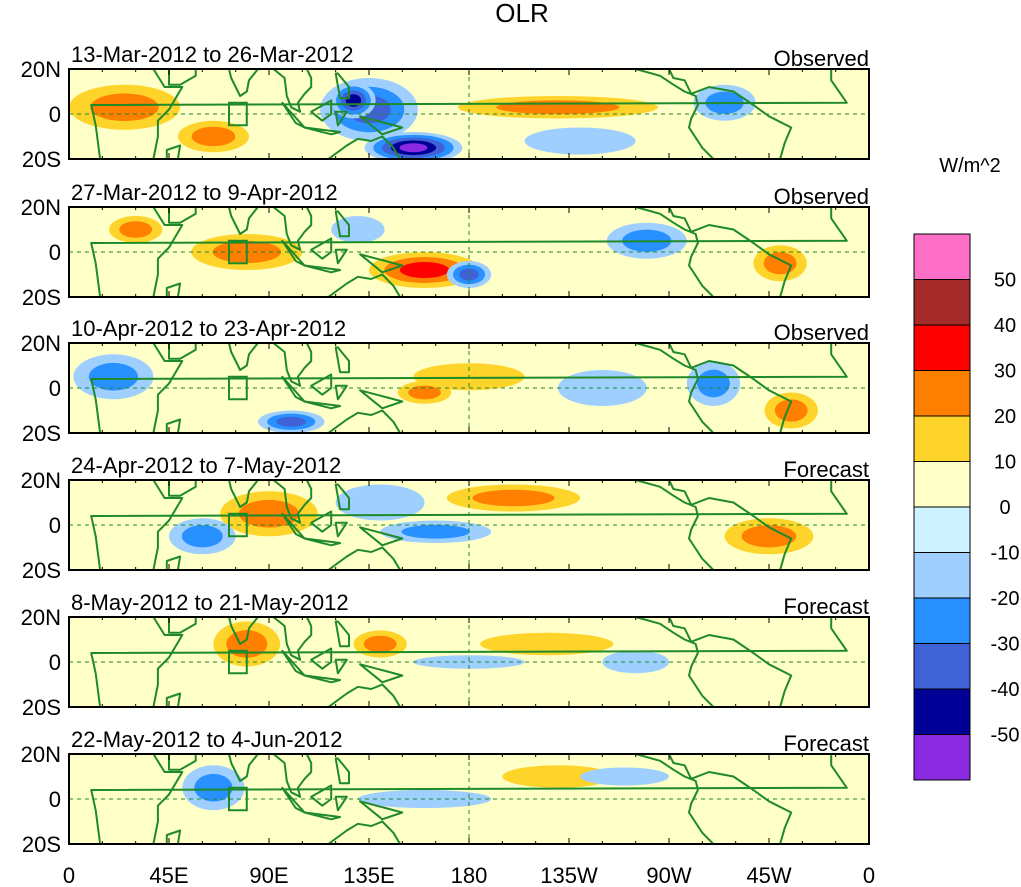 The image size is (1021, 887). I want to click on lon-tick-label: 90E, so click(268, 875).